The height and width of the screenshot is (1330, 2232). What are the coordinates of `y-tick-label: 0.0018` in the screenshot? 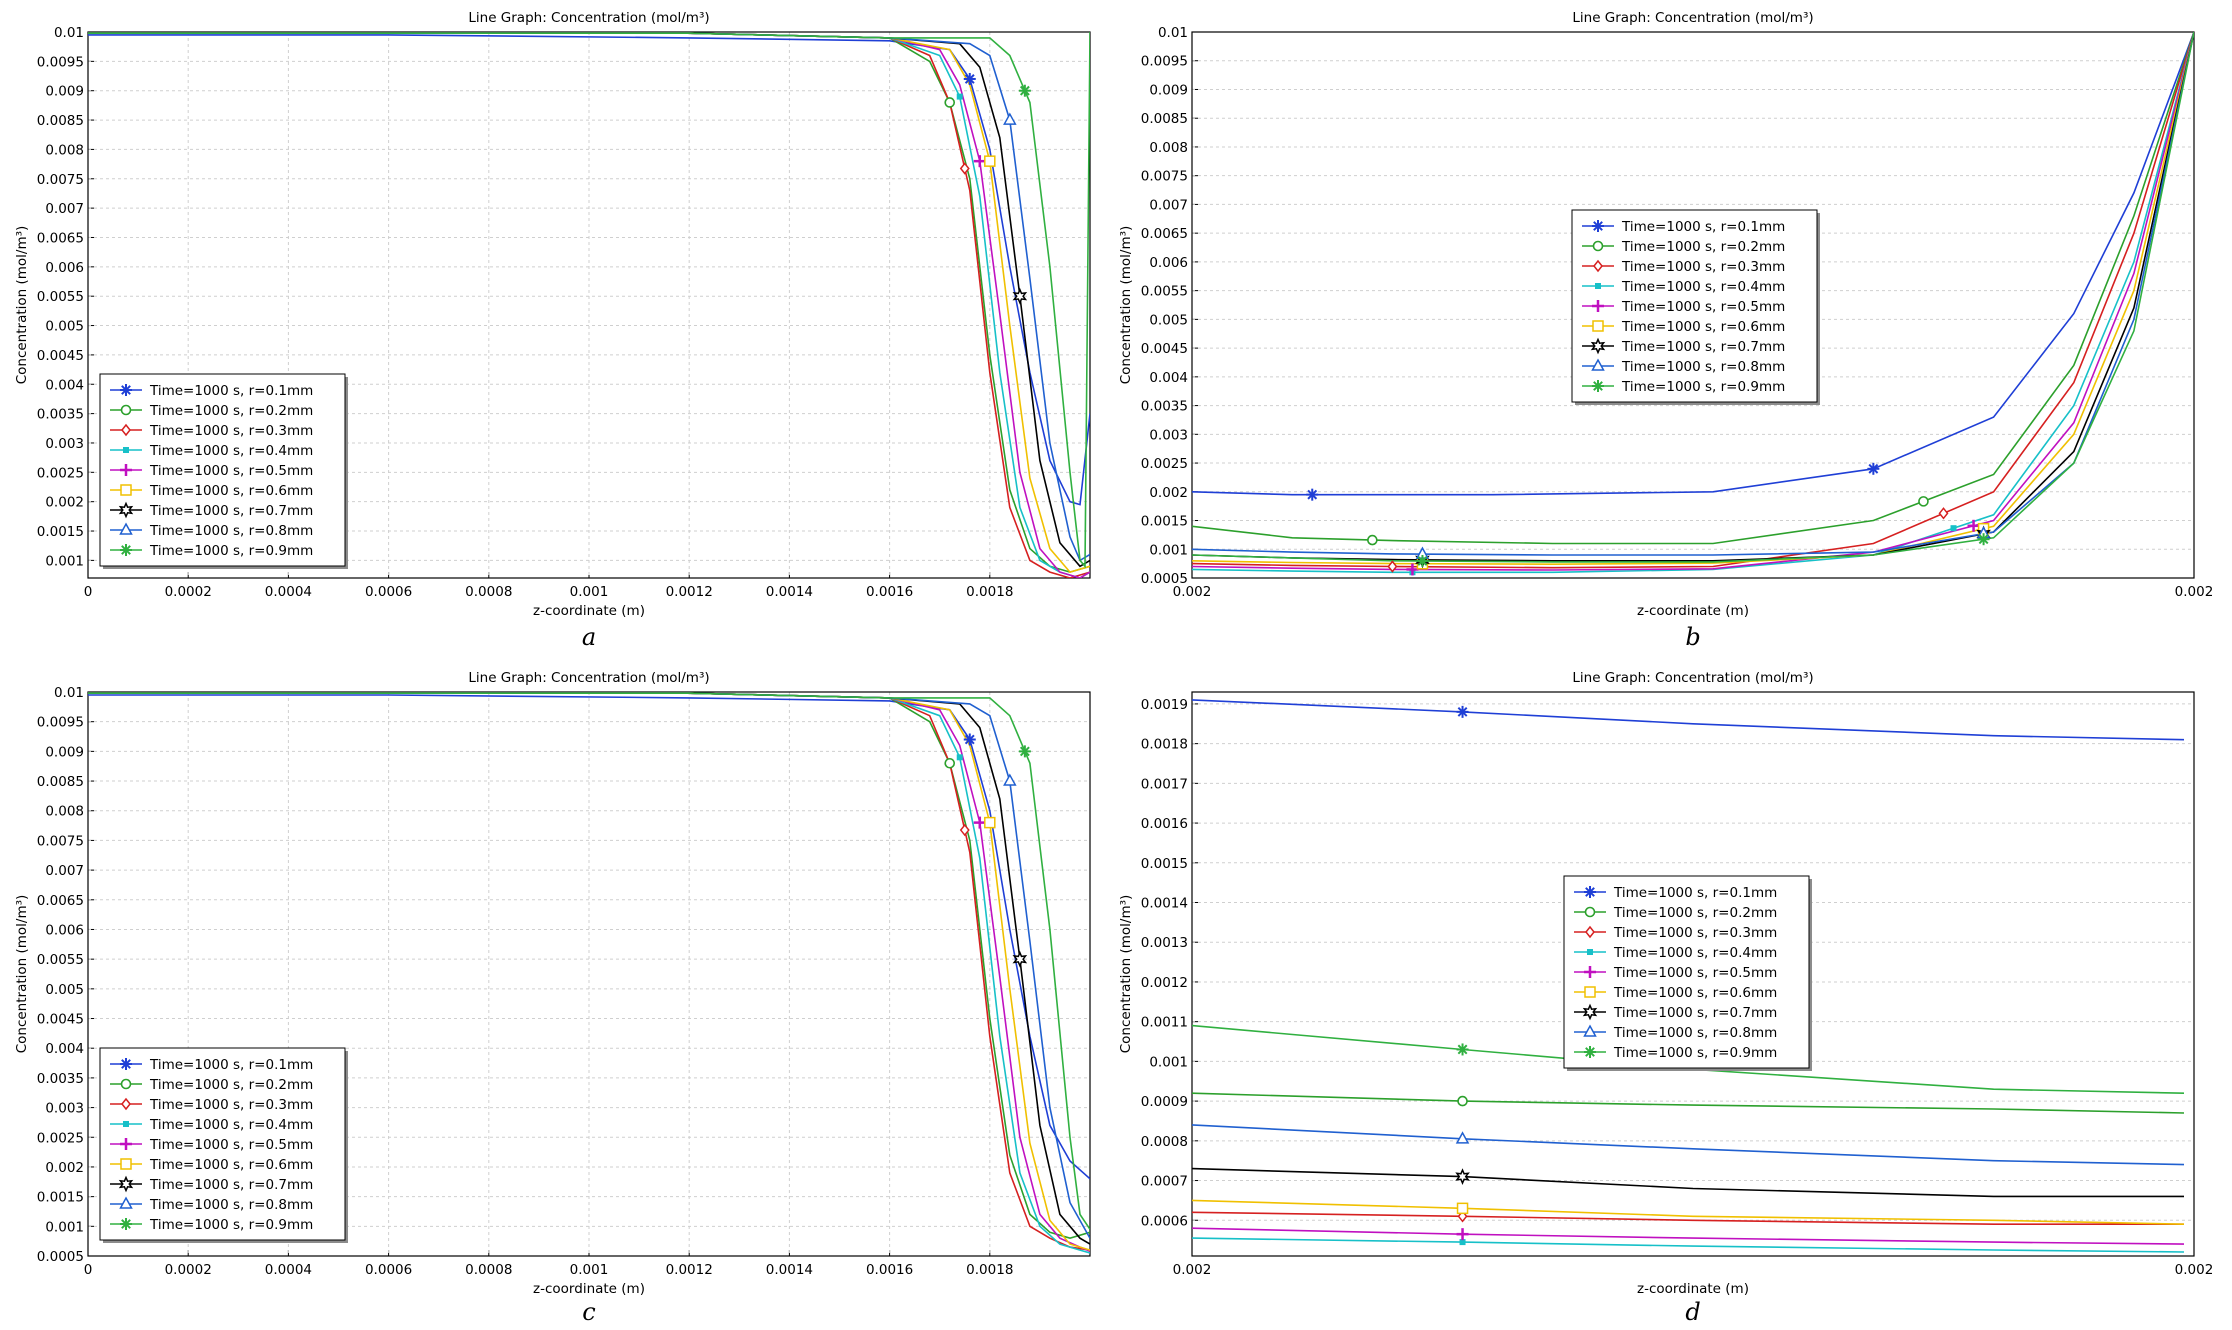 It's located at (1164, 745).